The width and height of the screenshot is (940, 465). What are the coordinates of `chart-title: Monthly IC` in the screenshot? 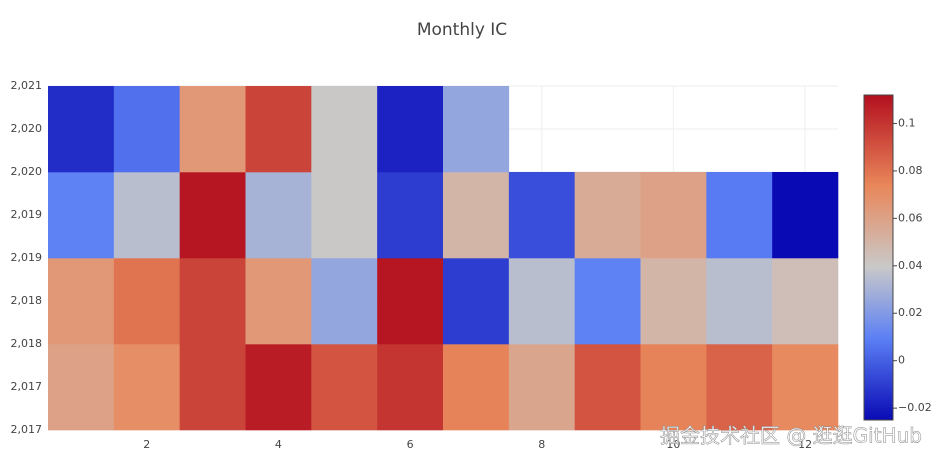 It's located at (462, 30).